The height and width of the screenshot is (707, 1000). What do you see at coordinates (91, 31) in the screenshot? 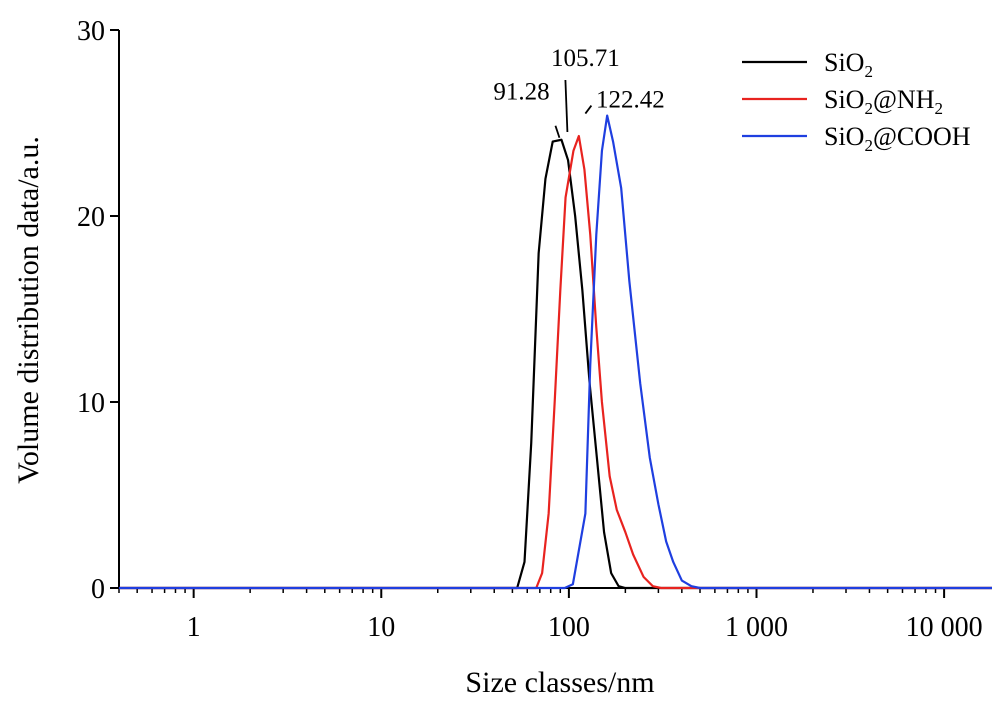
I see `y-tick-label: 30` at bounding box center [91, 31].